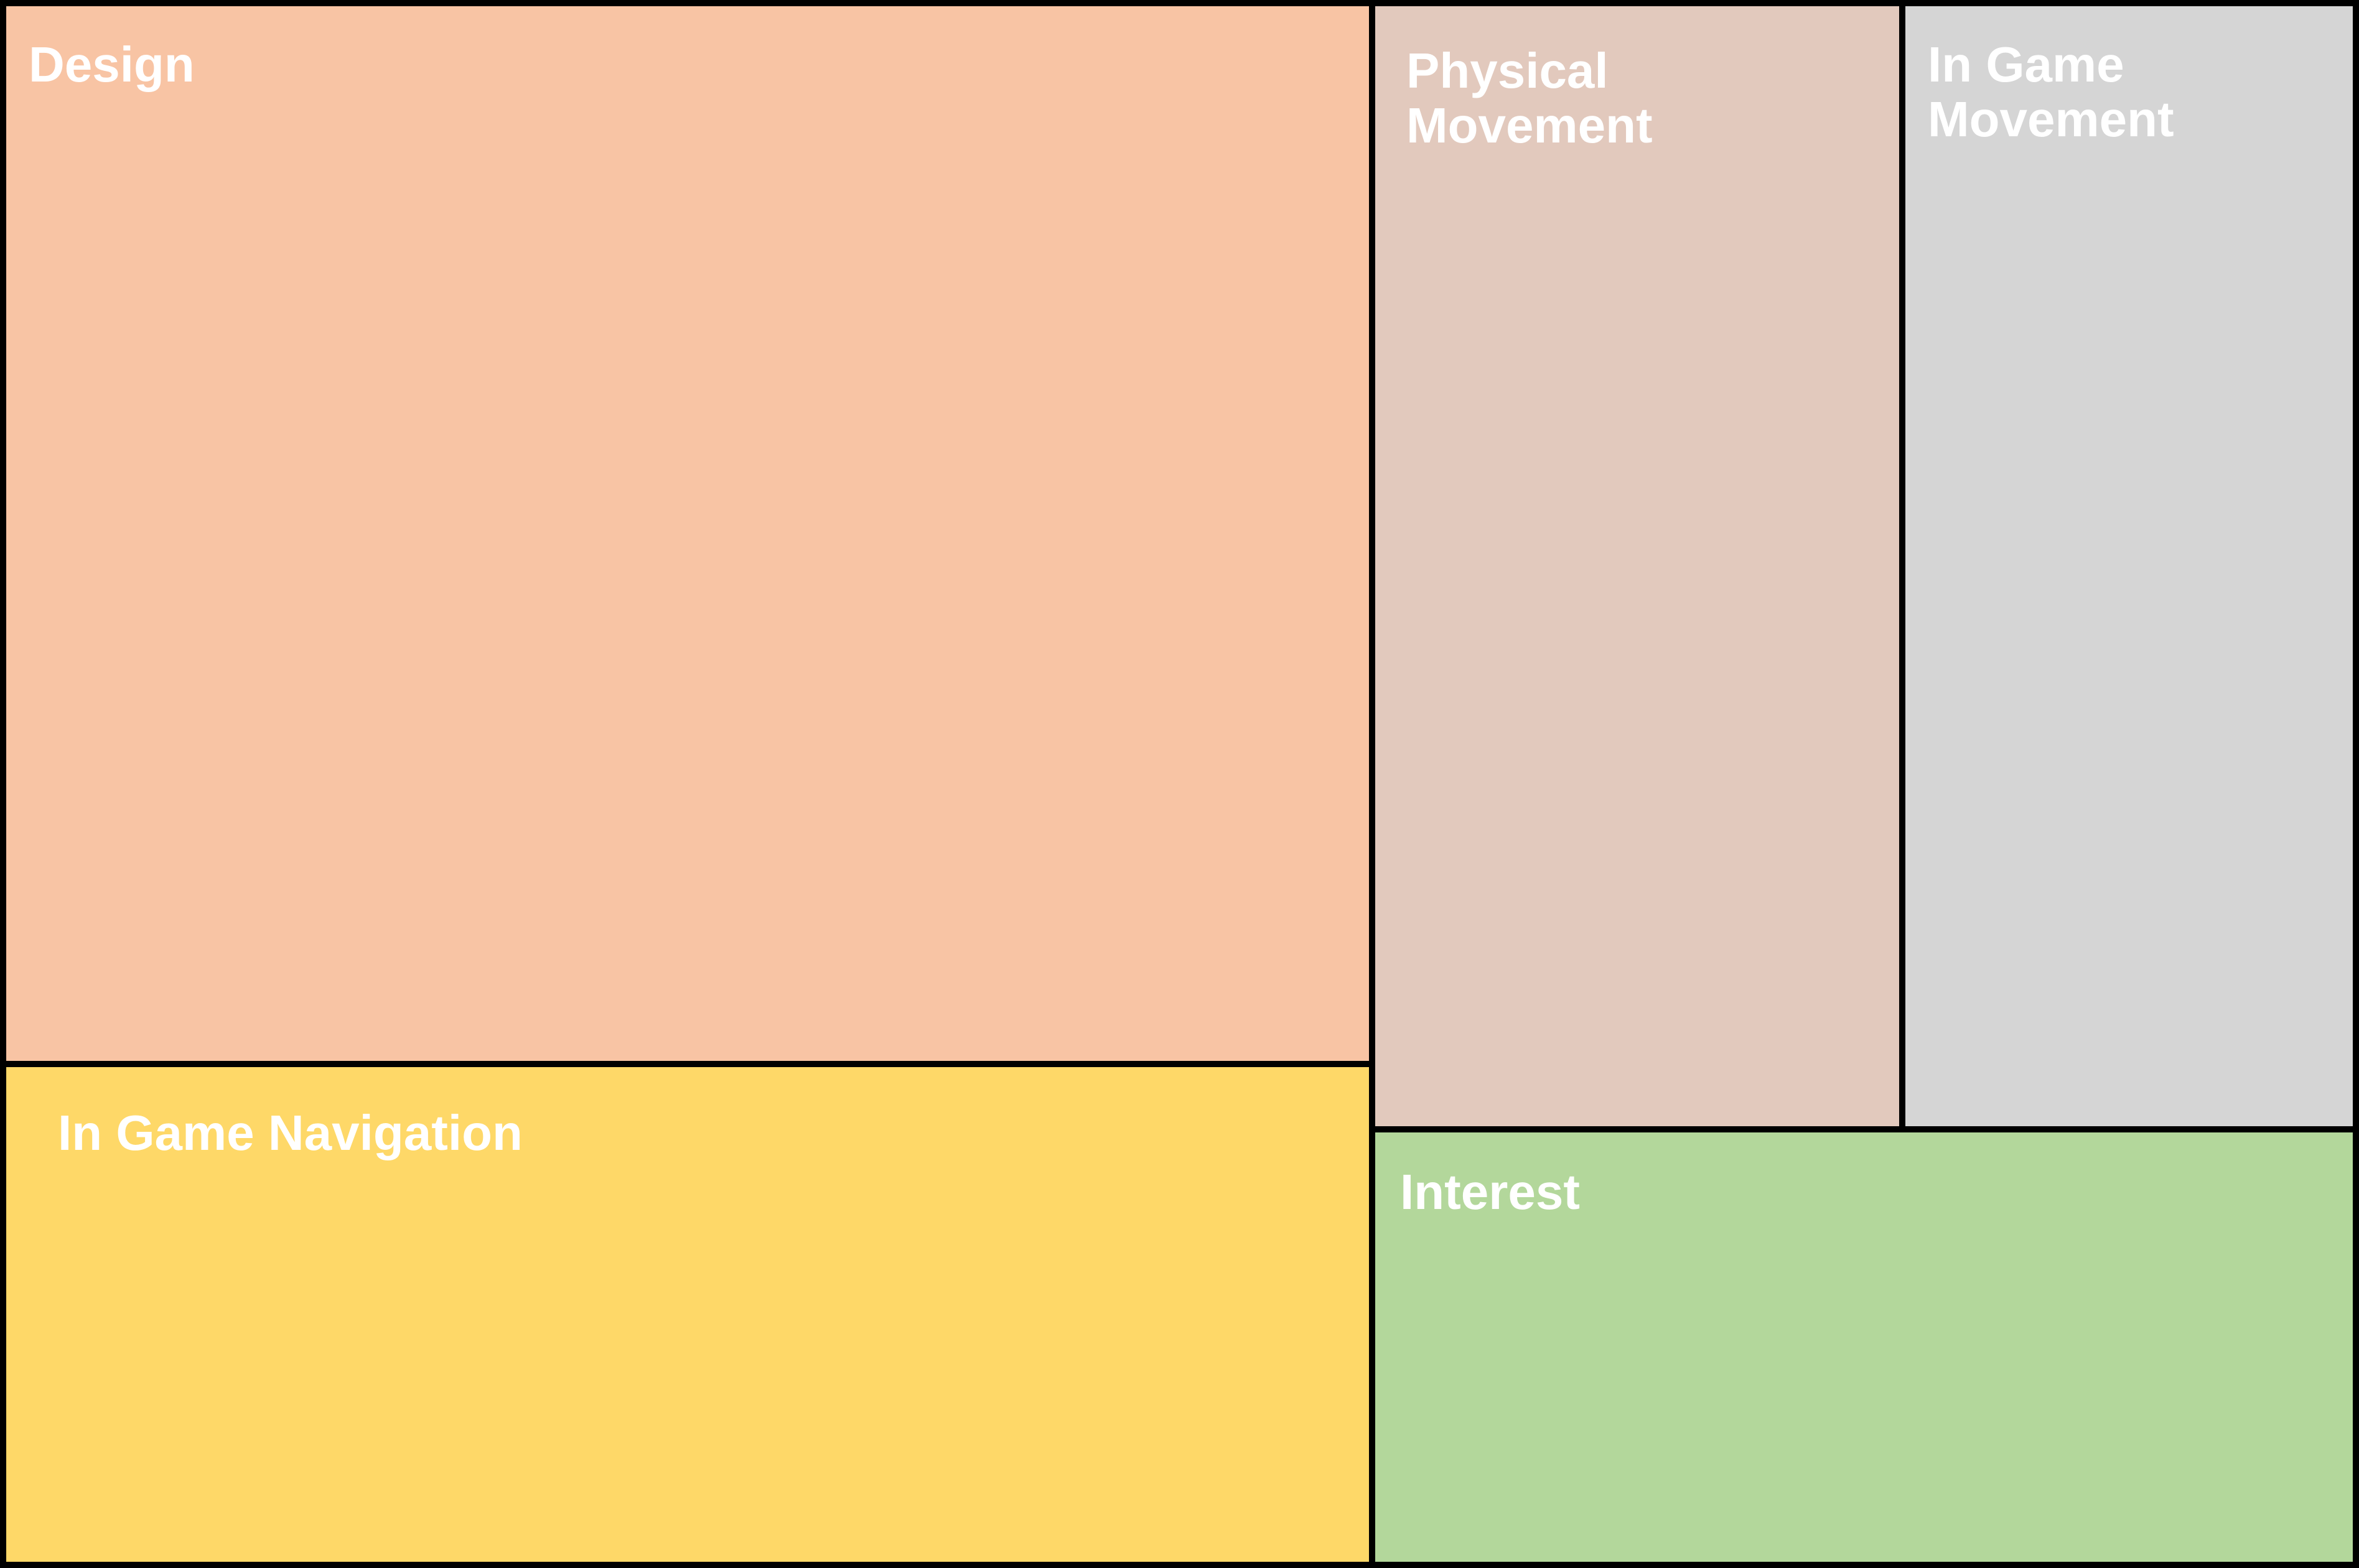 The height and width of the screenshot is (1568, 2359). I want to click on cell-label-in-game-navigation: In Game Navigation, so click(290, 1132).